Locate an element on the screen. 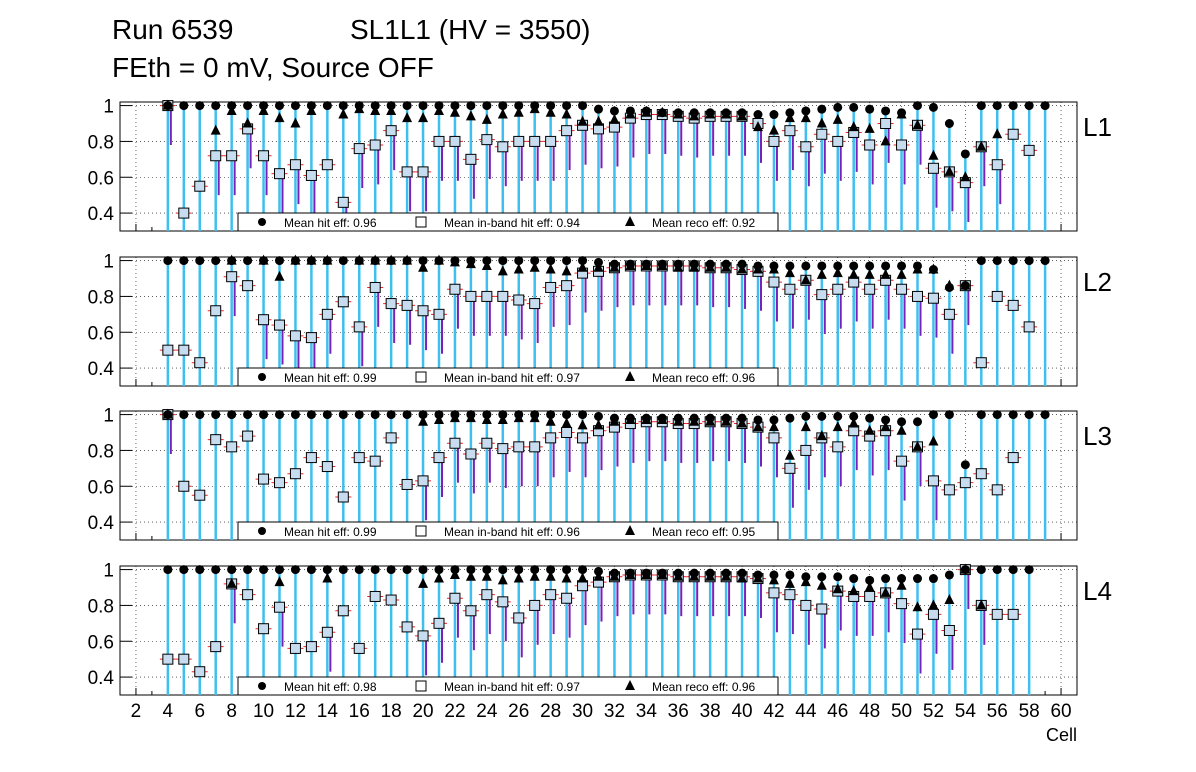 Image resolution: width=1196 pixels, height=772 pixels. x-tick-label: 30 is located at coordinates (582, 711).